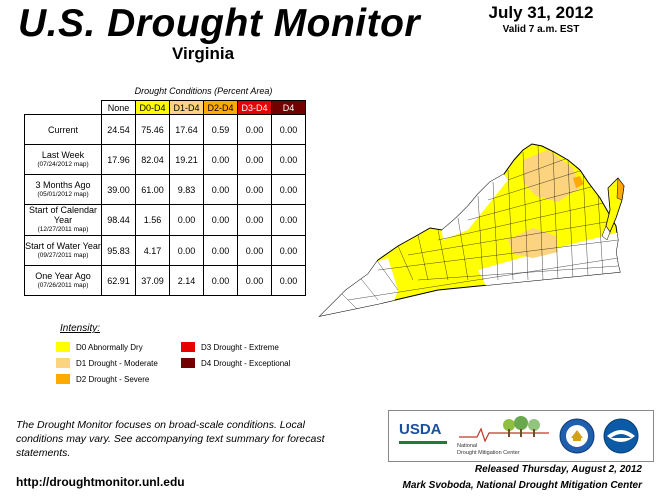 Image resolution: width=670 pixels, height=498 pixels. I want to click on map-eastern-shore-tip, so click(606, 233).